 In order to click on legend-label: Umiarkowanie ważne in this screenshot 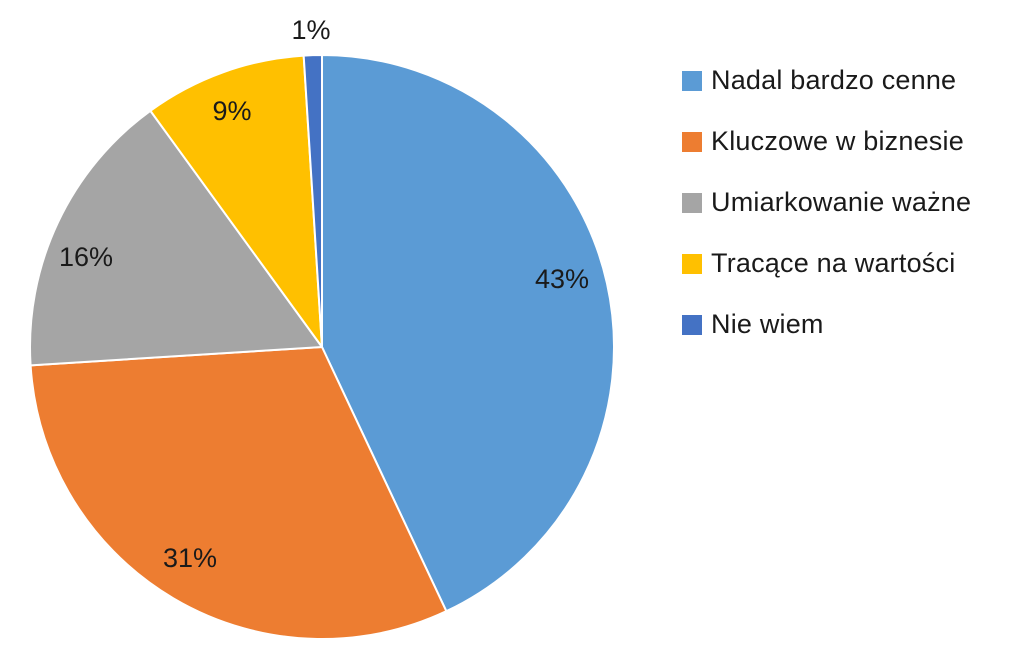, I will do `click(841, 202)`.